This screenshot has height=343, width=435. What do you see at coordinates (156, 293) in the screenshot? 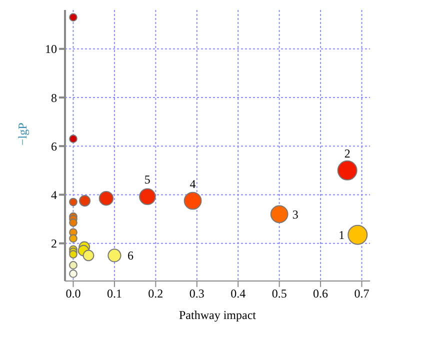
I see `x-tick-label: 0.2` at bounding box center [156, 293].